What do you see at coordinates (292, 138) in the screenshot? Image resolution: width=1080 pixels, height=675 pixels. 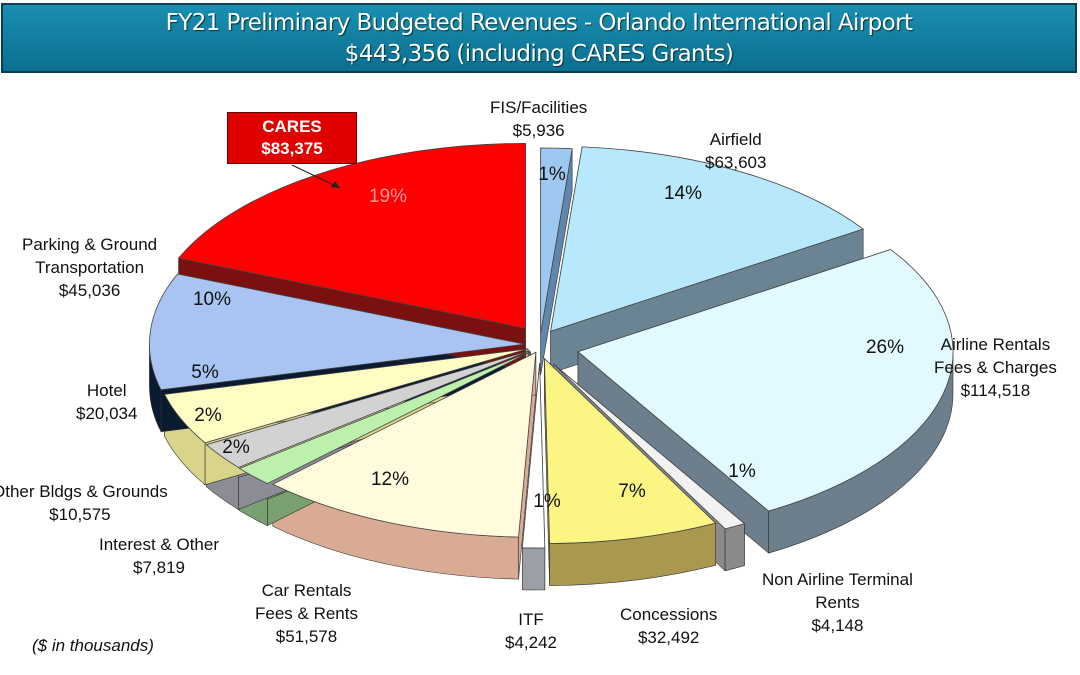 I see `label-cares: CARES $83,375` at bounding box center [292, 138].